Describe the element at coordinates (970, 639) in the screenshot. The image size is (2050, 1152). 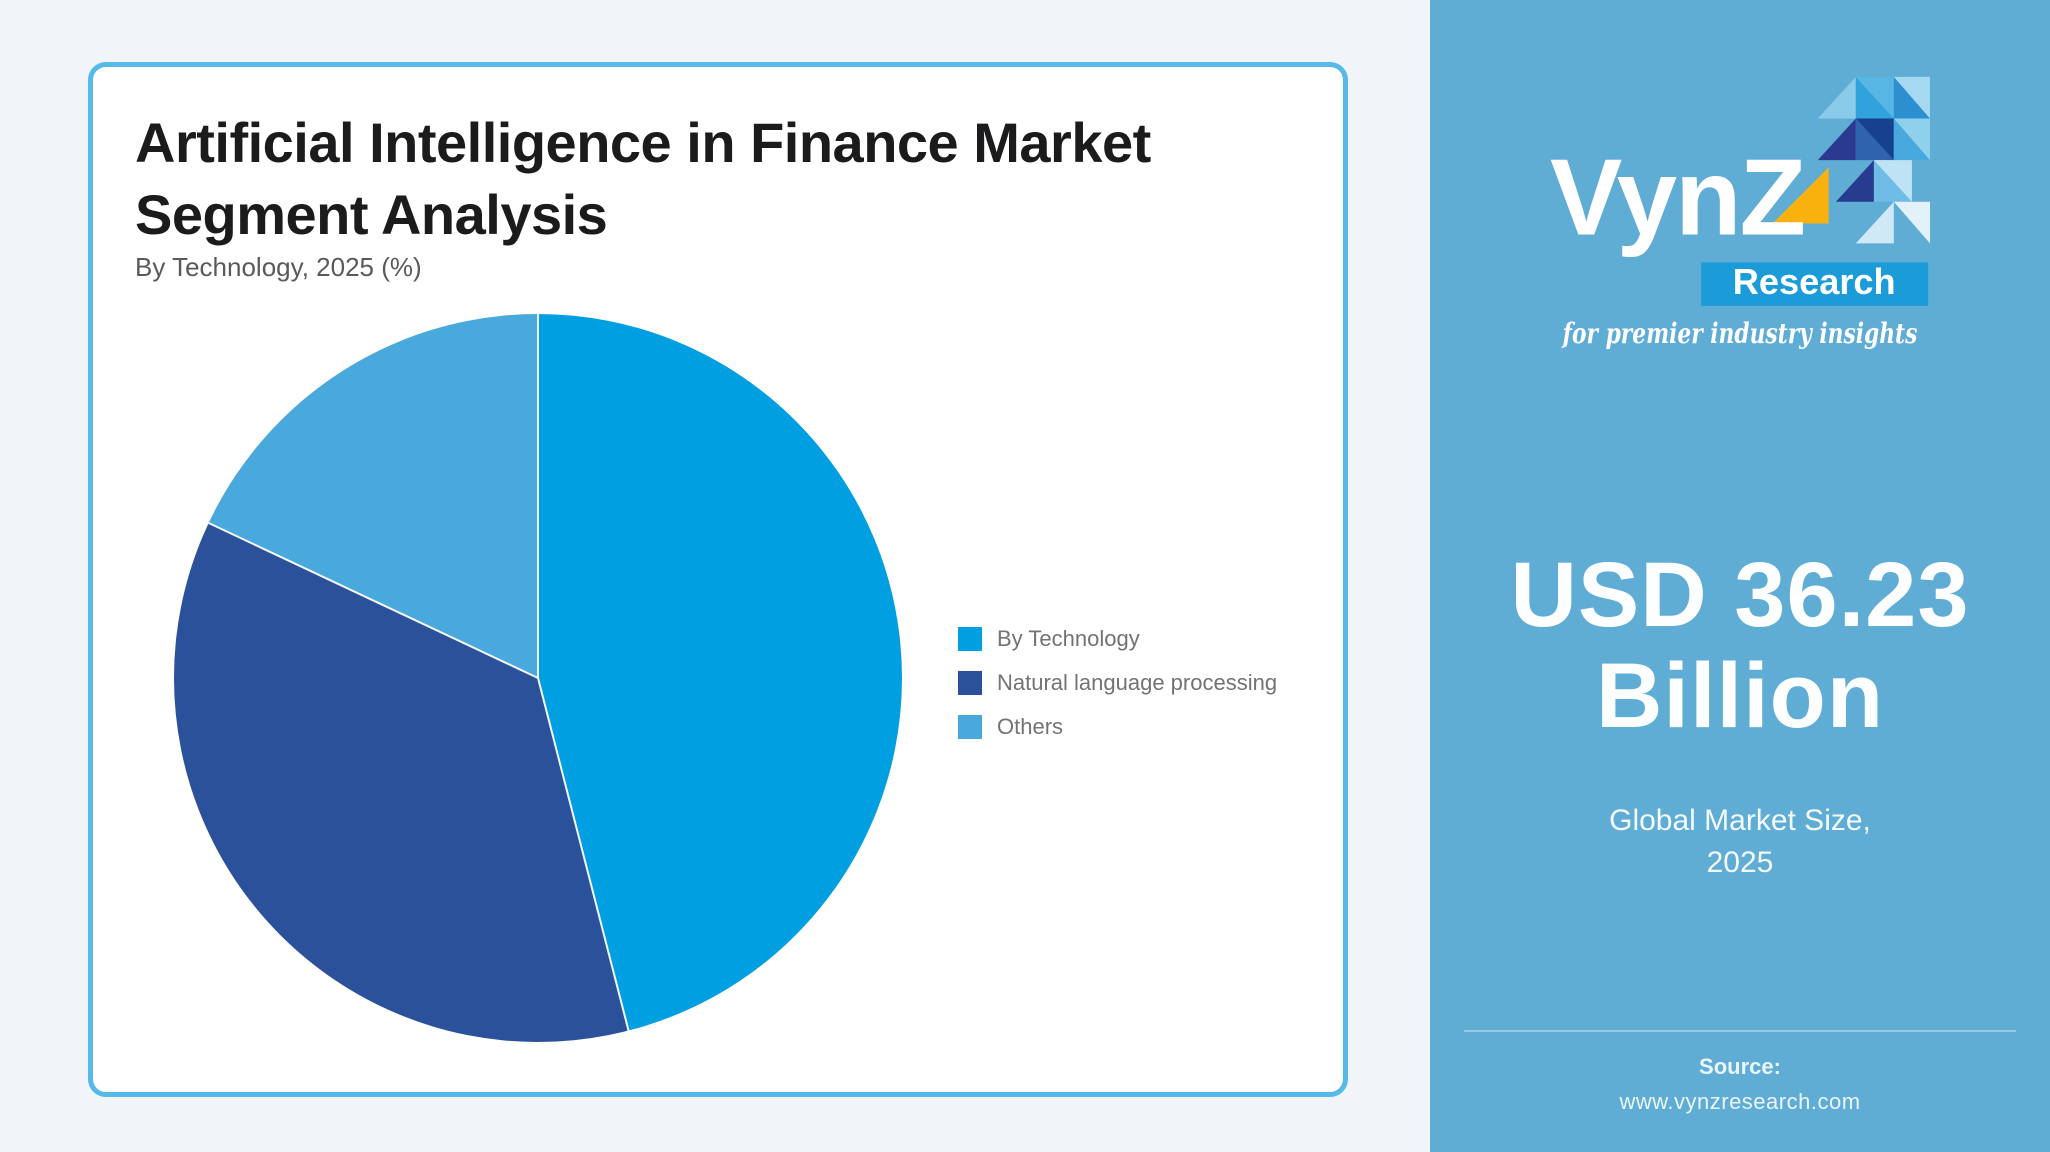
I see `legend-swatch-by-technology` at that location.